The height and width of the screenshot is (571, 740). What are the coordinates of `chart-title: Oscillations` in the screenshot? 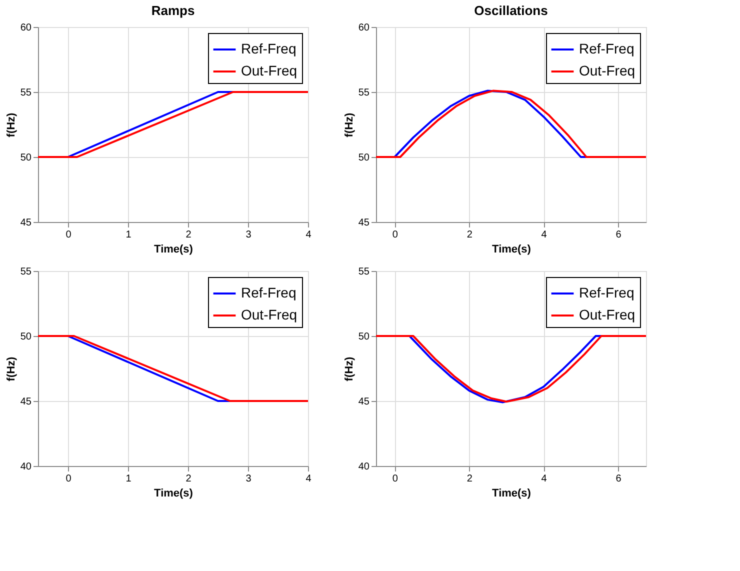 It's located at (511, 10).